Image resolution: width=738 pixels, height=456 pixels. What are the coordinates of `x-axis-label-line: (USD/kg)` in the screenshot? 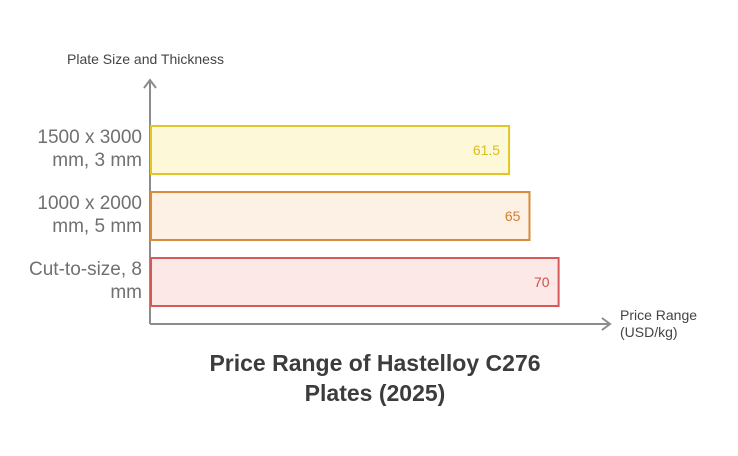 It's located at (649, 332).